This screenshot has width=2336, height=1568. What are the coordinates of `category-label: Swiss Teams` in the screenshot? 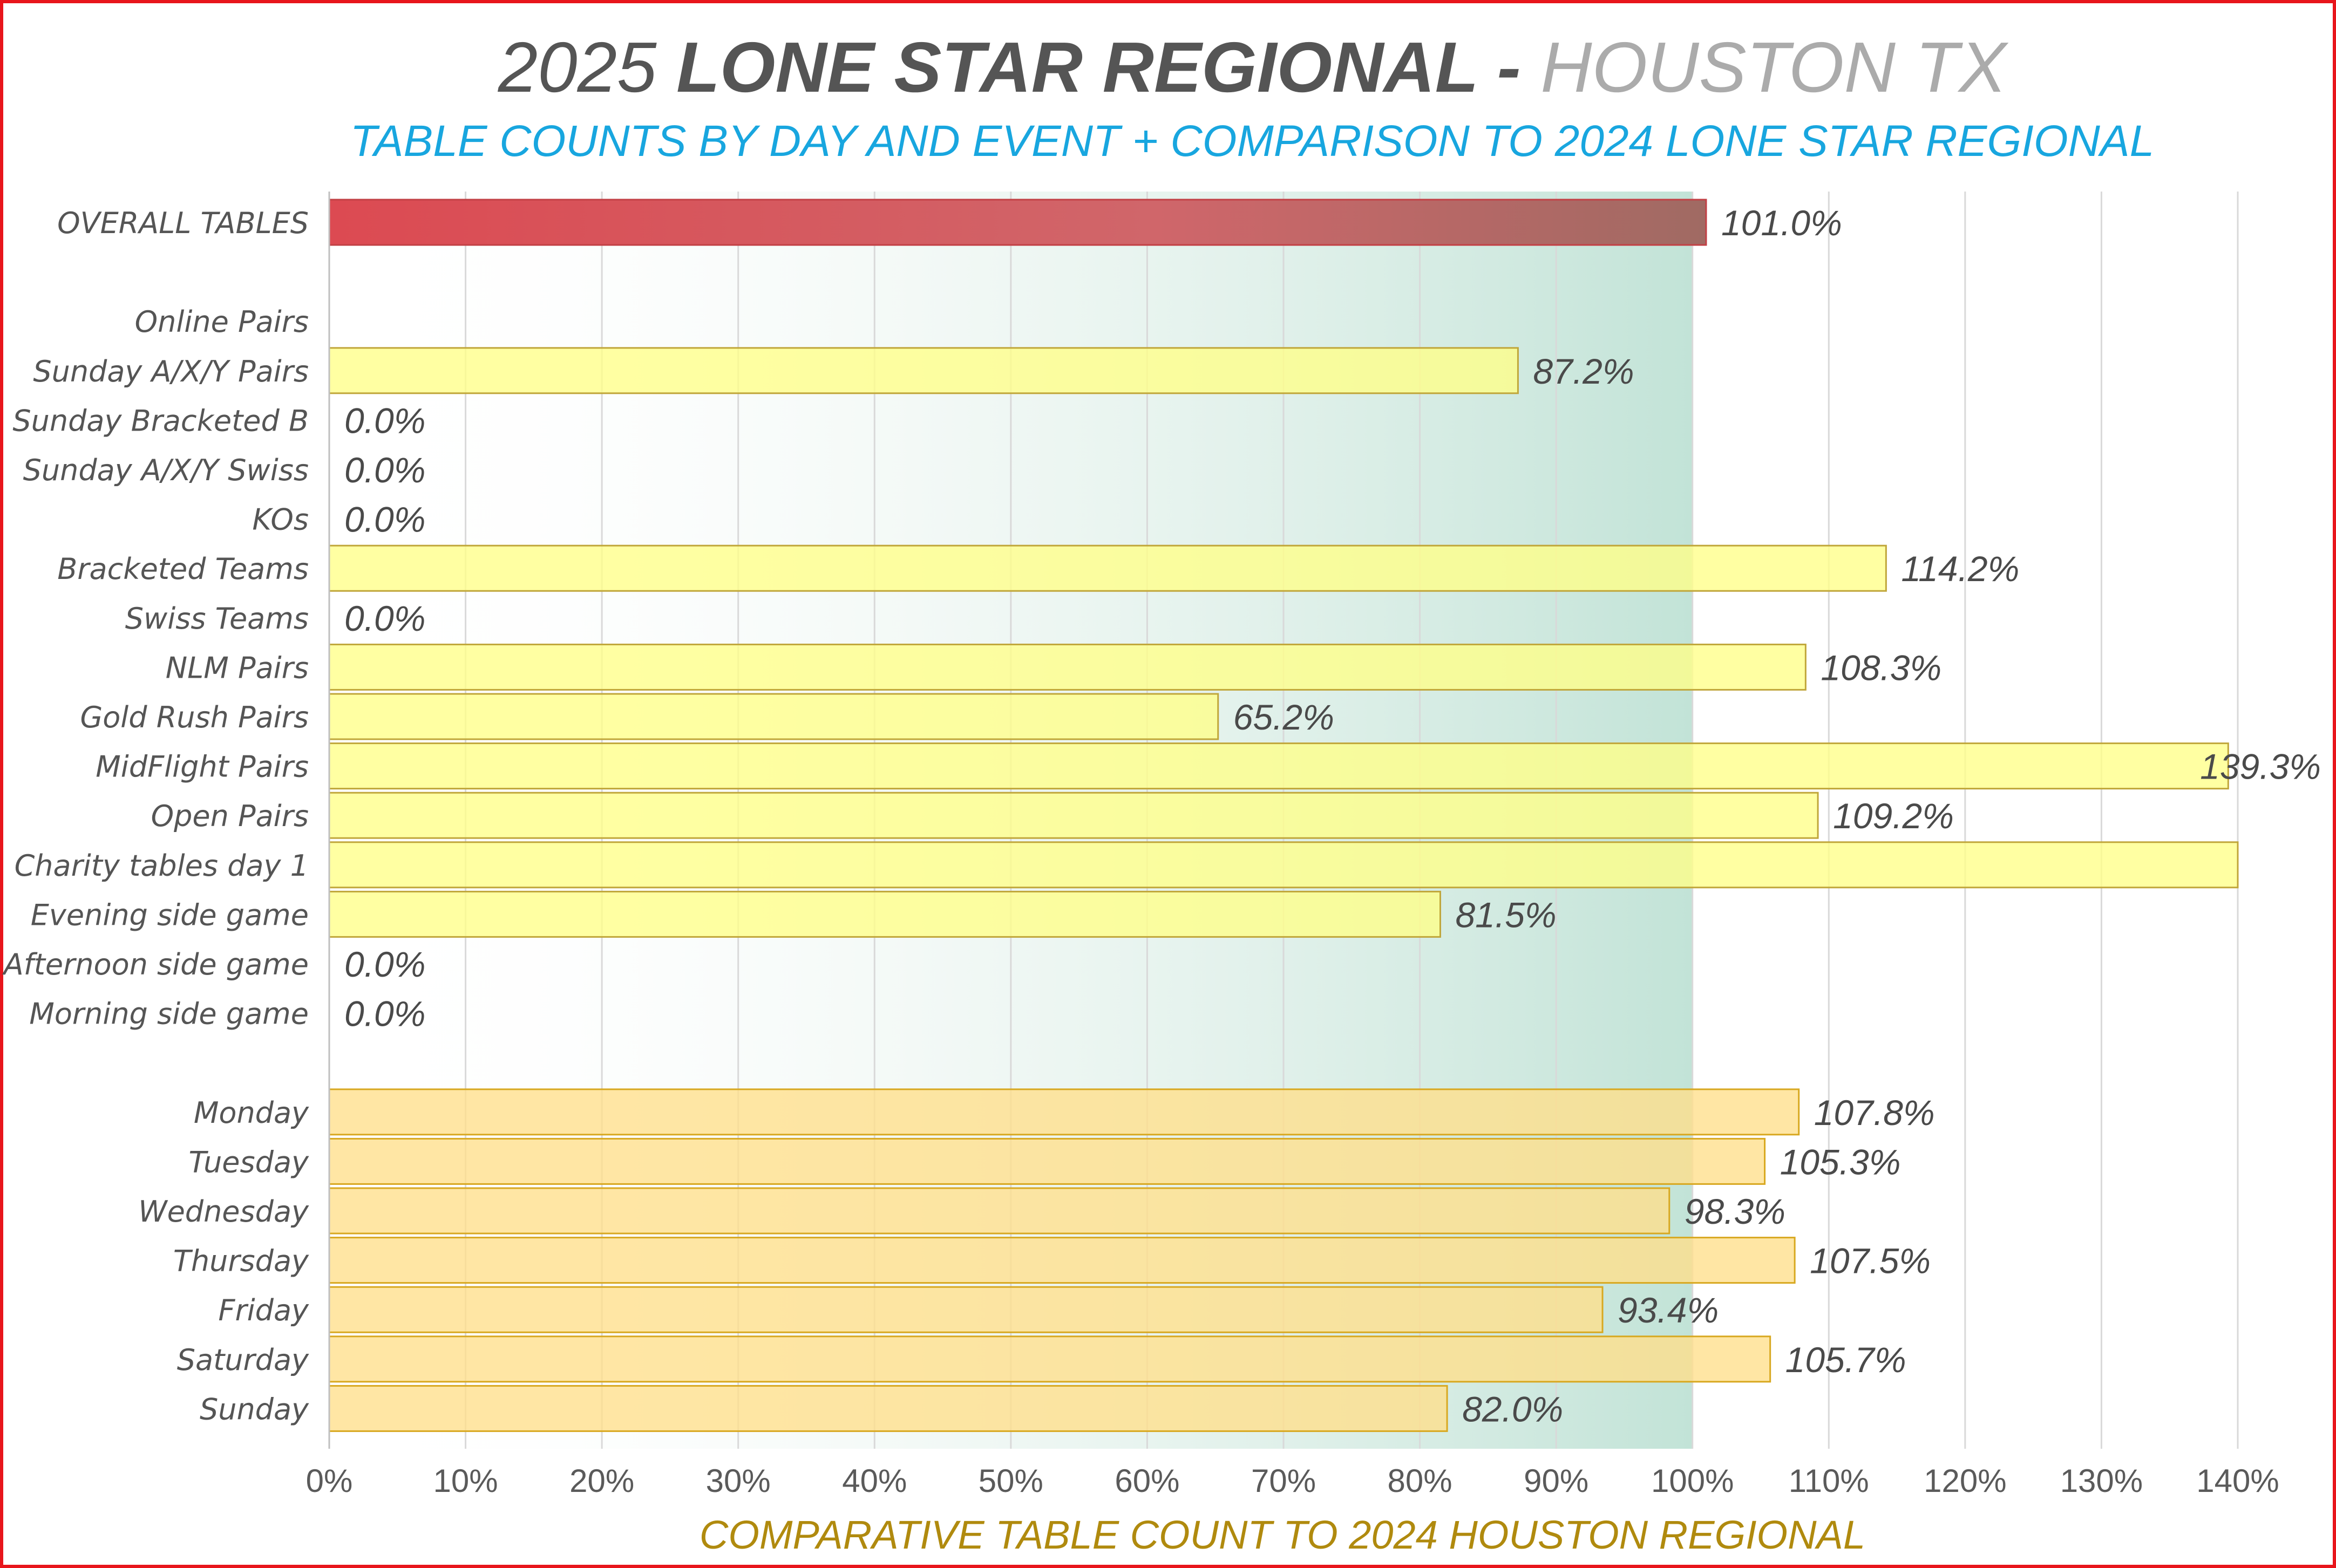 It's located at (217, 619).